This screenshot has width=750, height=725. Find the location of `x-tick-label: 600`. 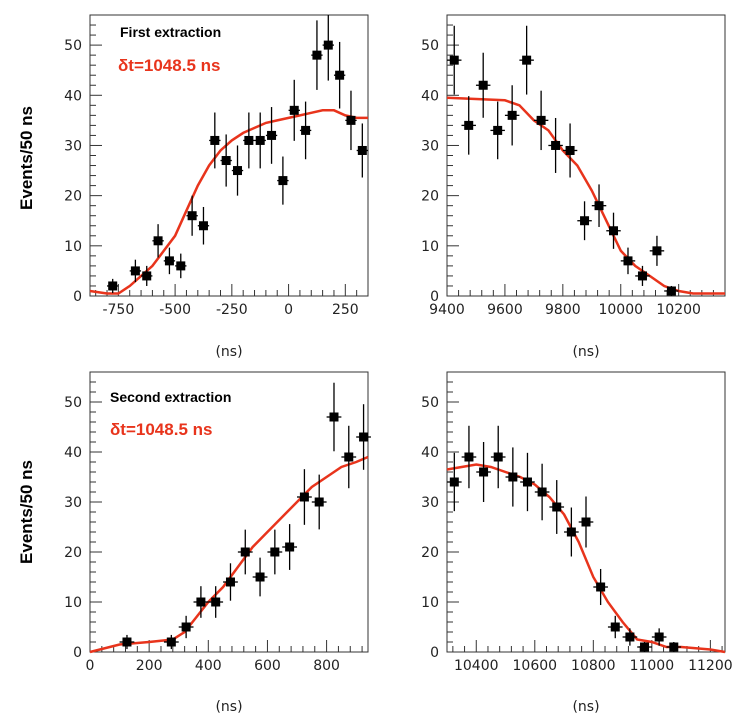

x-tick-label: 600 is located at coordinates (267, 666).